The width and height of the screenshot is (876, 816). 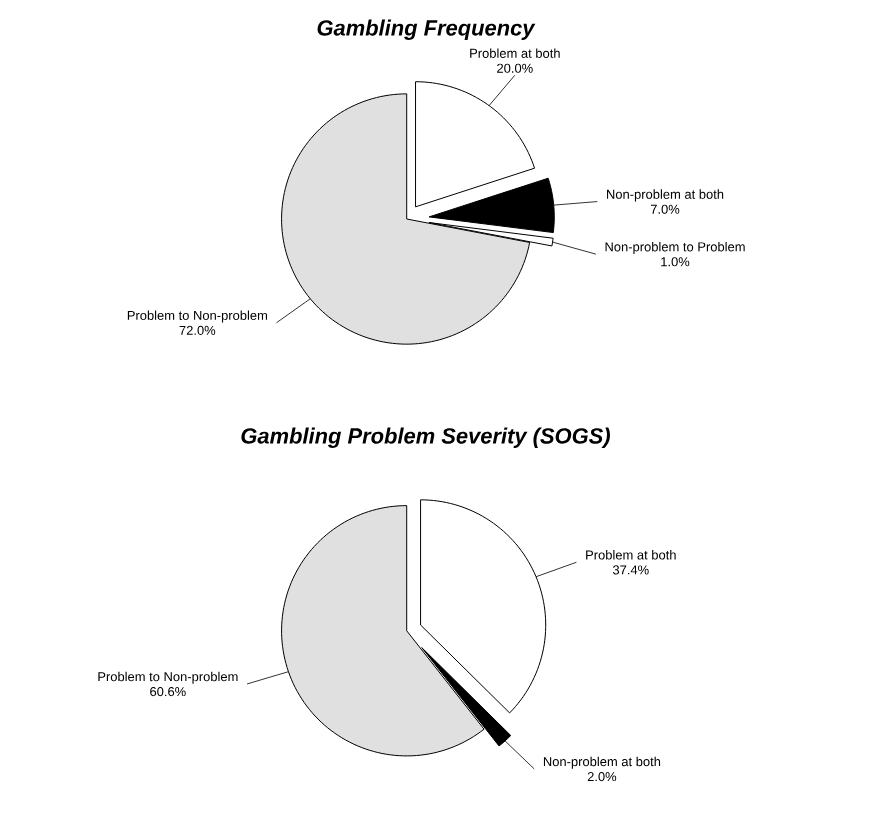 I want to click on chart-title: Gambling Frequency, so click(x=426, y=29).